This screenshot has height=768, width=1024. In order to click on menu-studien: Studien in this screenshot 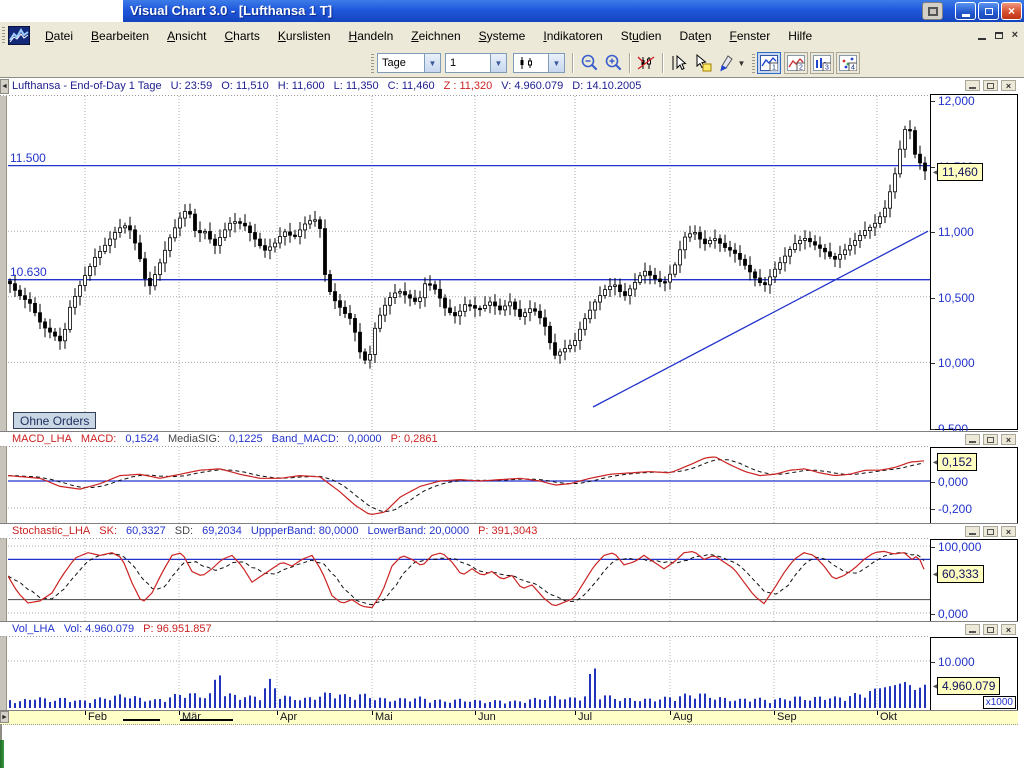, I will do `click(641, 36)`.